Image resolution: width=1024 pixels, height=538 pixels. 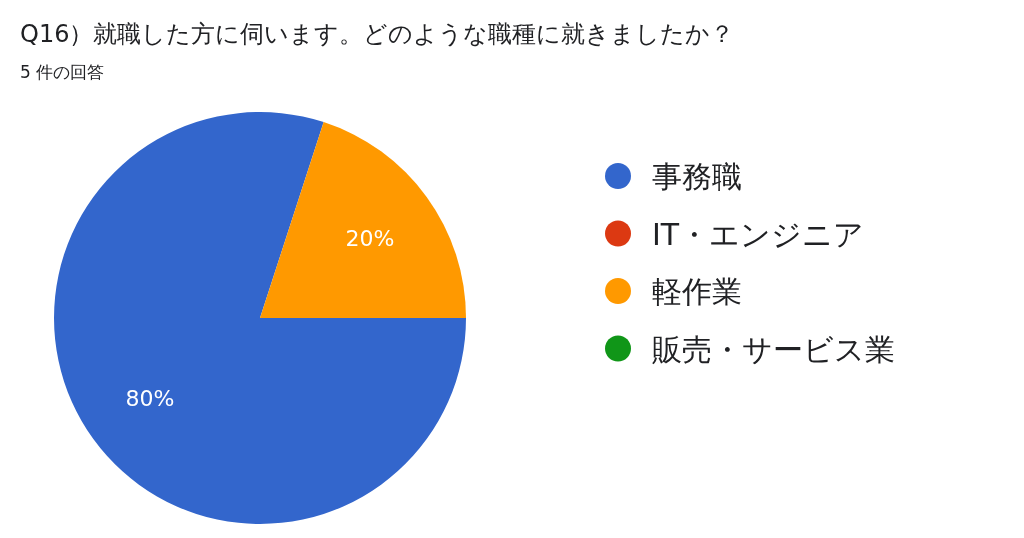 I want to click on legend-label: 軽作業, so click(x=697, y=291).